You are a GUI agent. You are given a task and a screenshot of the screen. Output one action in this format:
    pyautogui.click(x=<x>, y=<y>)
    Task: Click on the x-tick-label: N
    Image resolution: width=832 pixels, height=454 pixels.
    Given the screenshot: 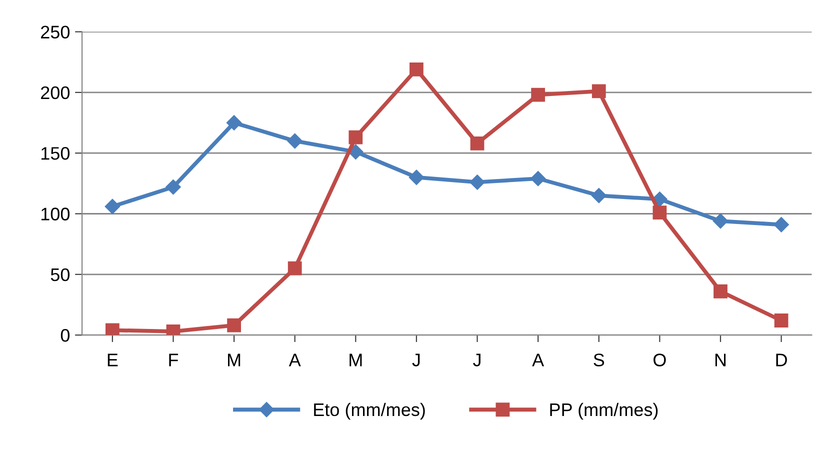 What is the action you would take?
    pyautogui.click(x=720, y=360)
    